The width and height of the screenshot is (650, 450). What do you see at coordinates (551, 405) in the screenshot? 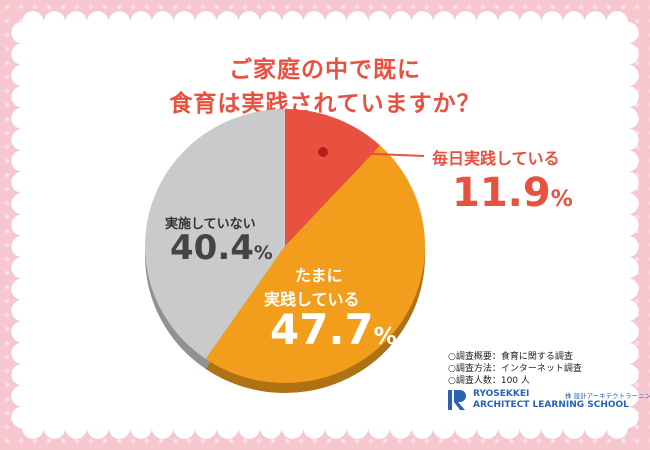
I see `logo-school: ARCHITECT LEARNING SCHOOL` at bounding box center [551, 405].